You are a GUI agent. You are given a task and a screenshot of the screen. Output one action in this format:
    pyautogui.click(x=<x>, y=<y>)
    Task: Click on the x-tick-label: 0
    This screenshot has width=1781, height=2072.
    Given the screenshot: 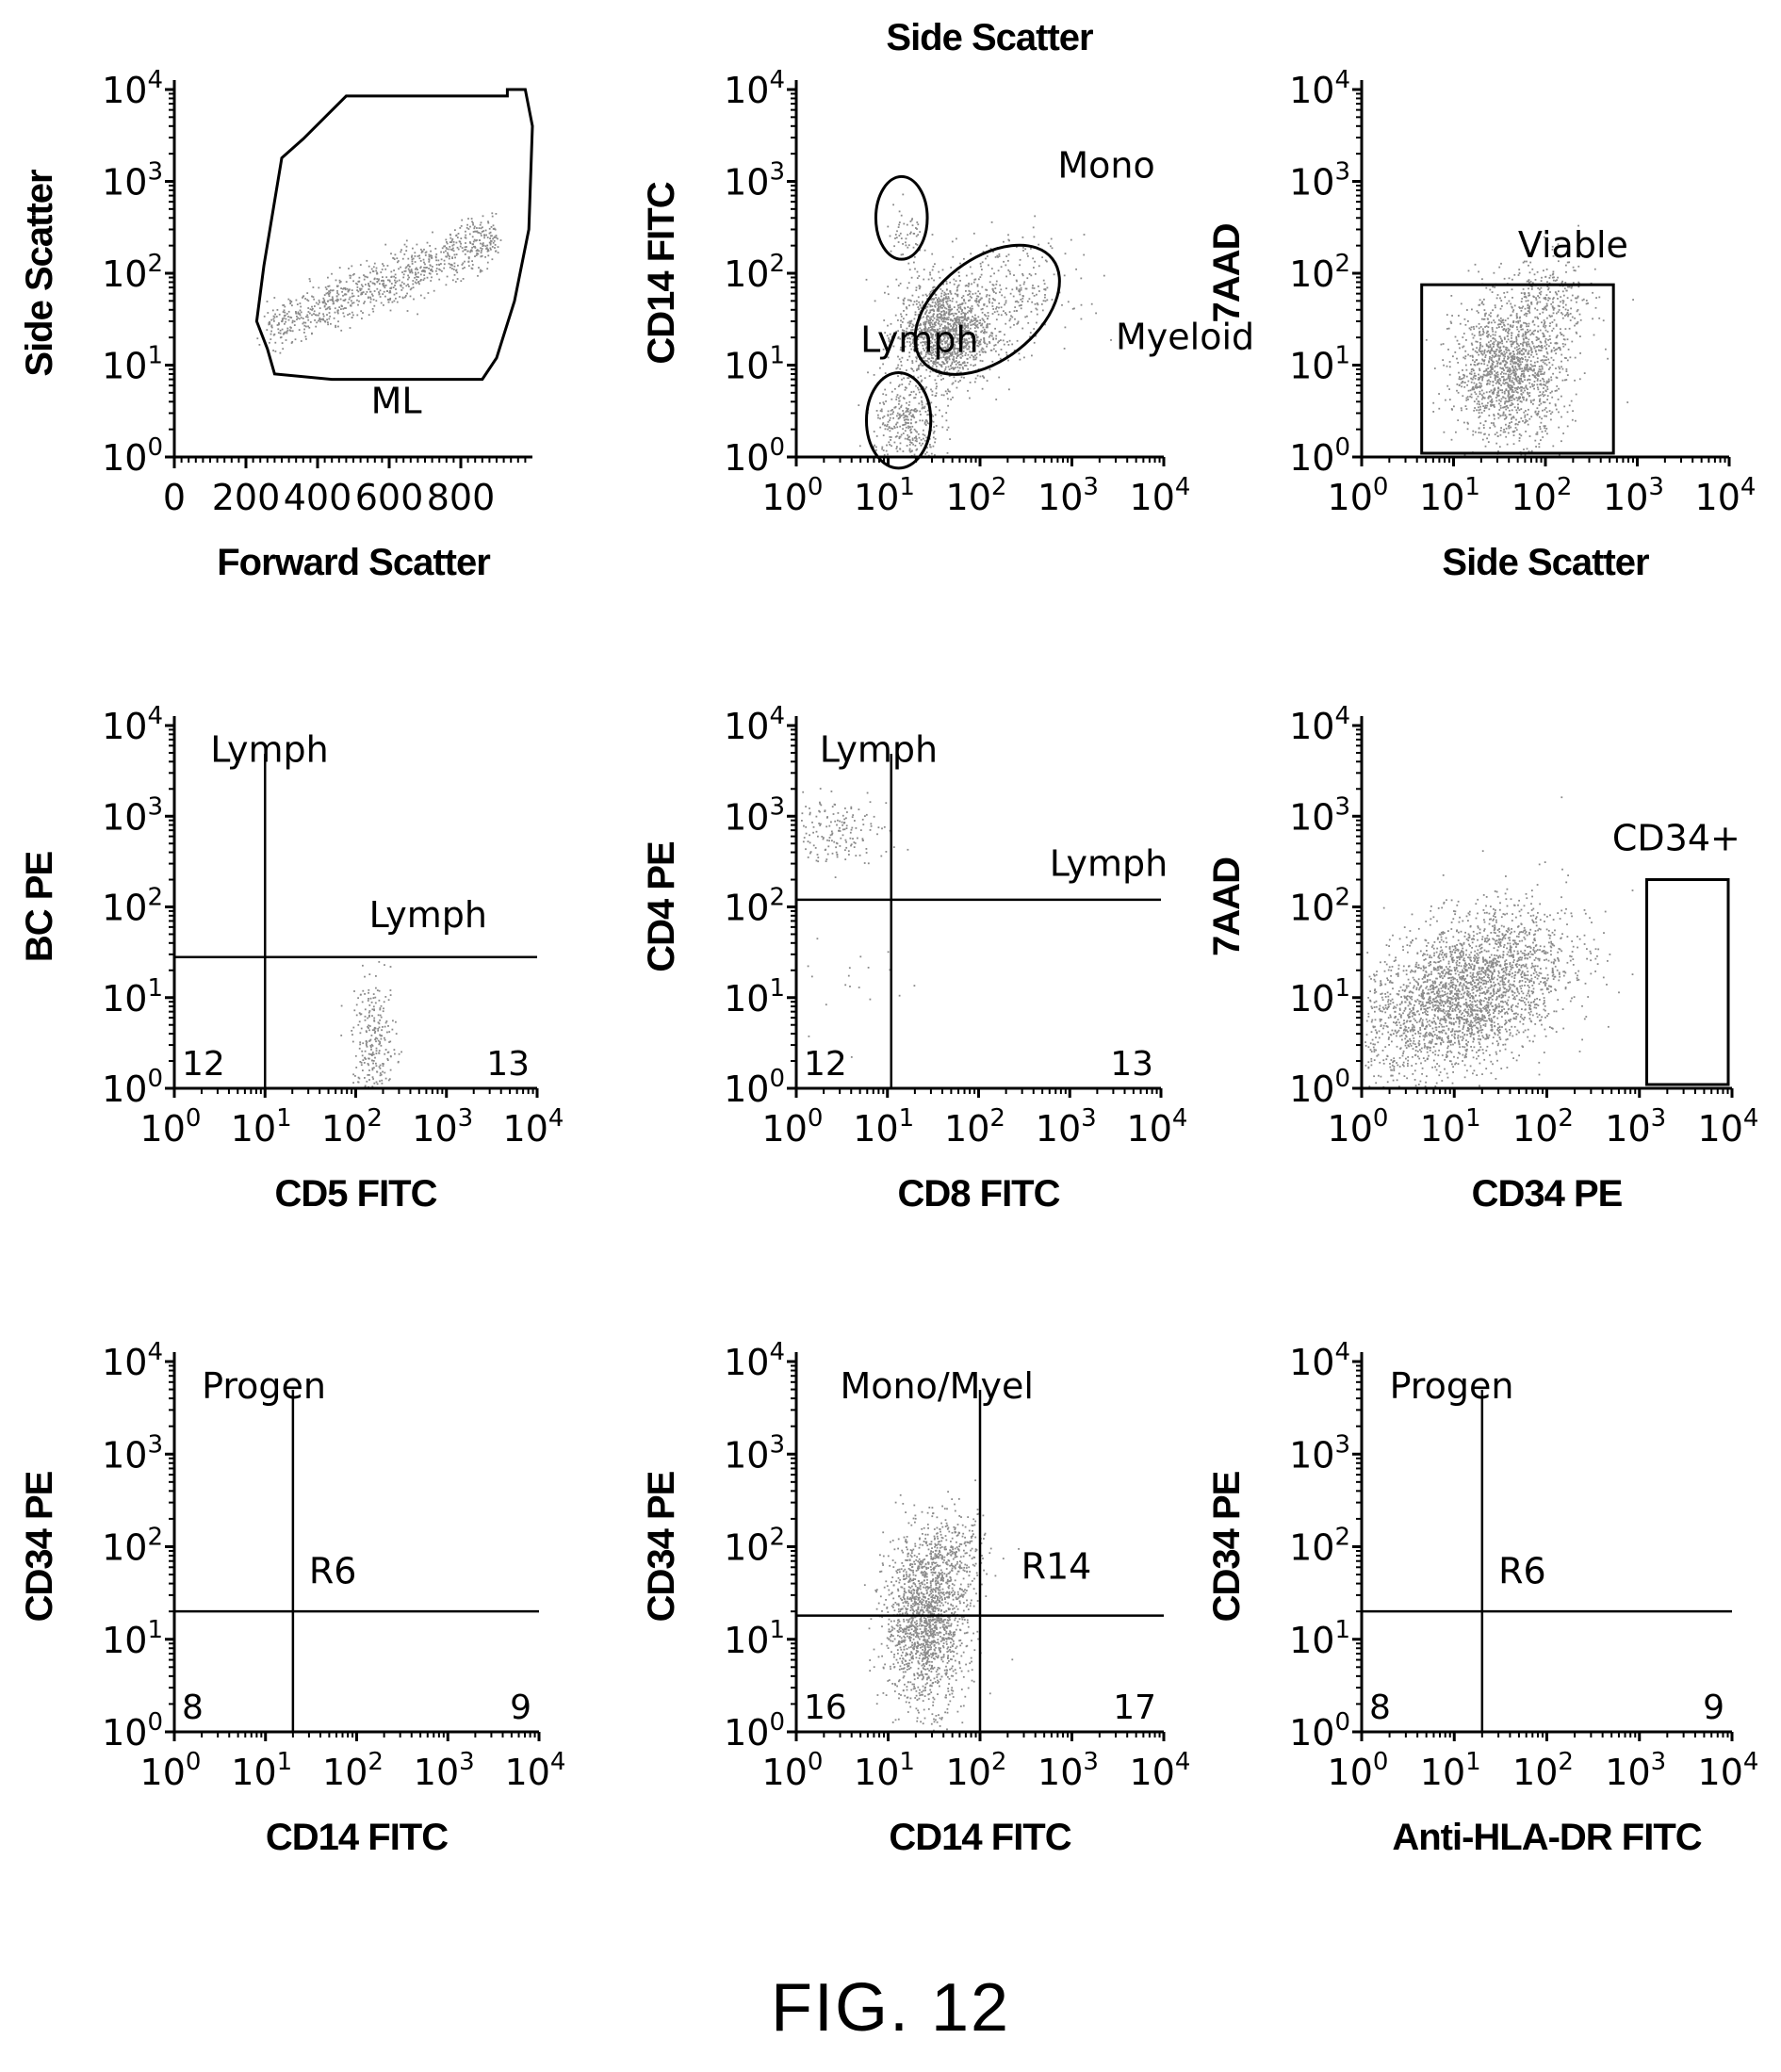 What is the action you would take?
    pyautogui.click(x=174, y=497)
    